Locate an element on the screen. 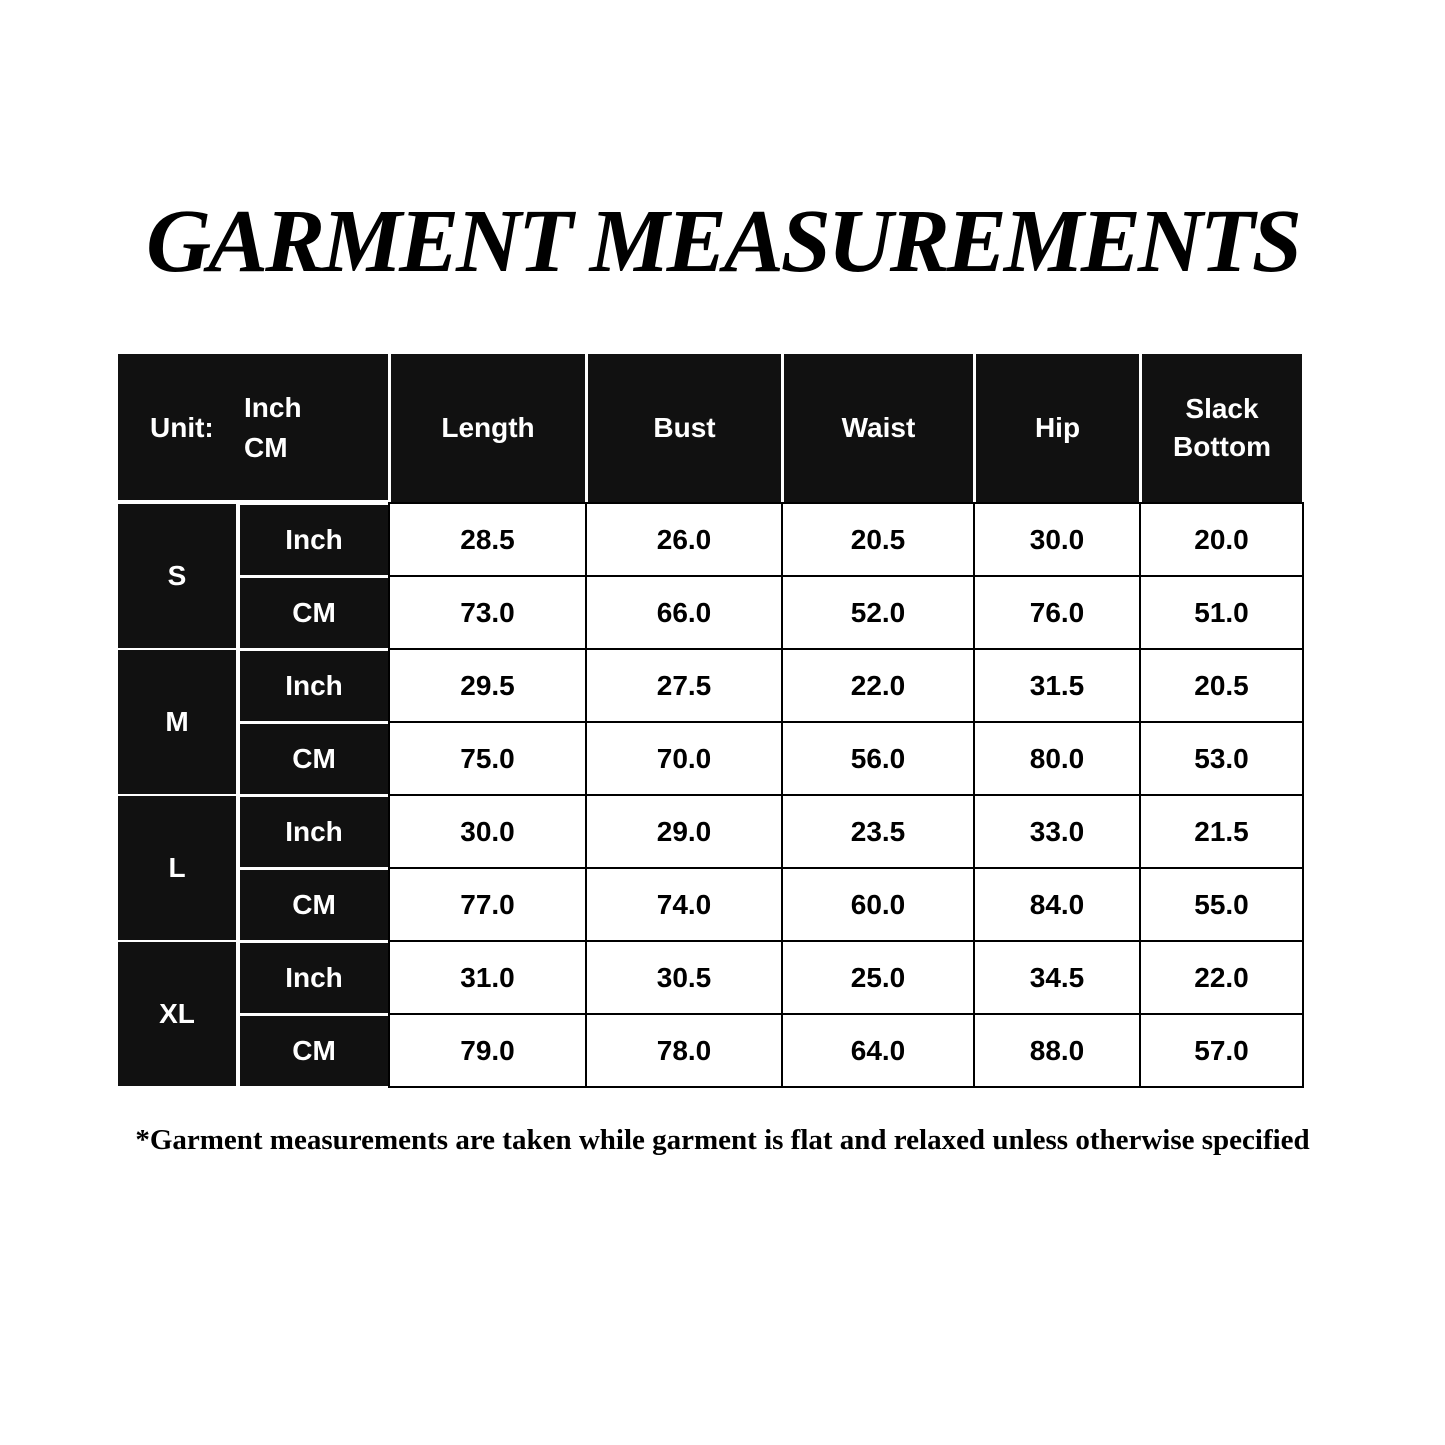 The width and height of the screenshot is (1445, 1445). unit-label: Unit: is located at coordinates (182, 427).